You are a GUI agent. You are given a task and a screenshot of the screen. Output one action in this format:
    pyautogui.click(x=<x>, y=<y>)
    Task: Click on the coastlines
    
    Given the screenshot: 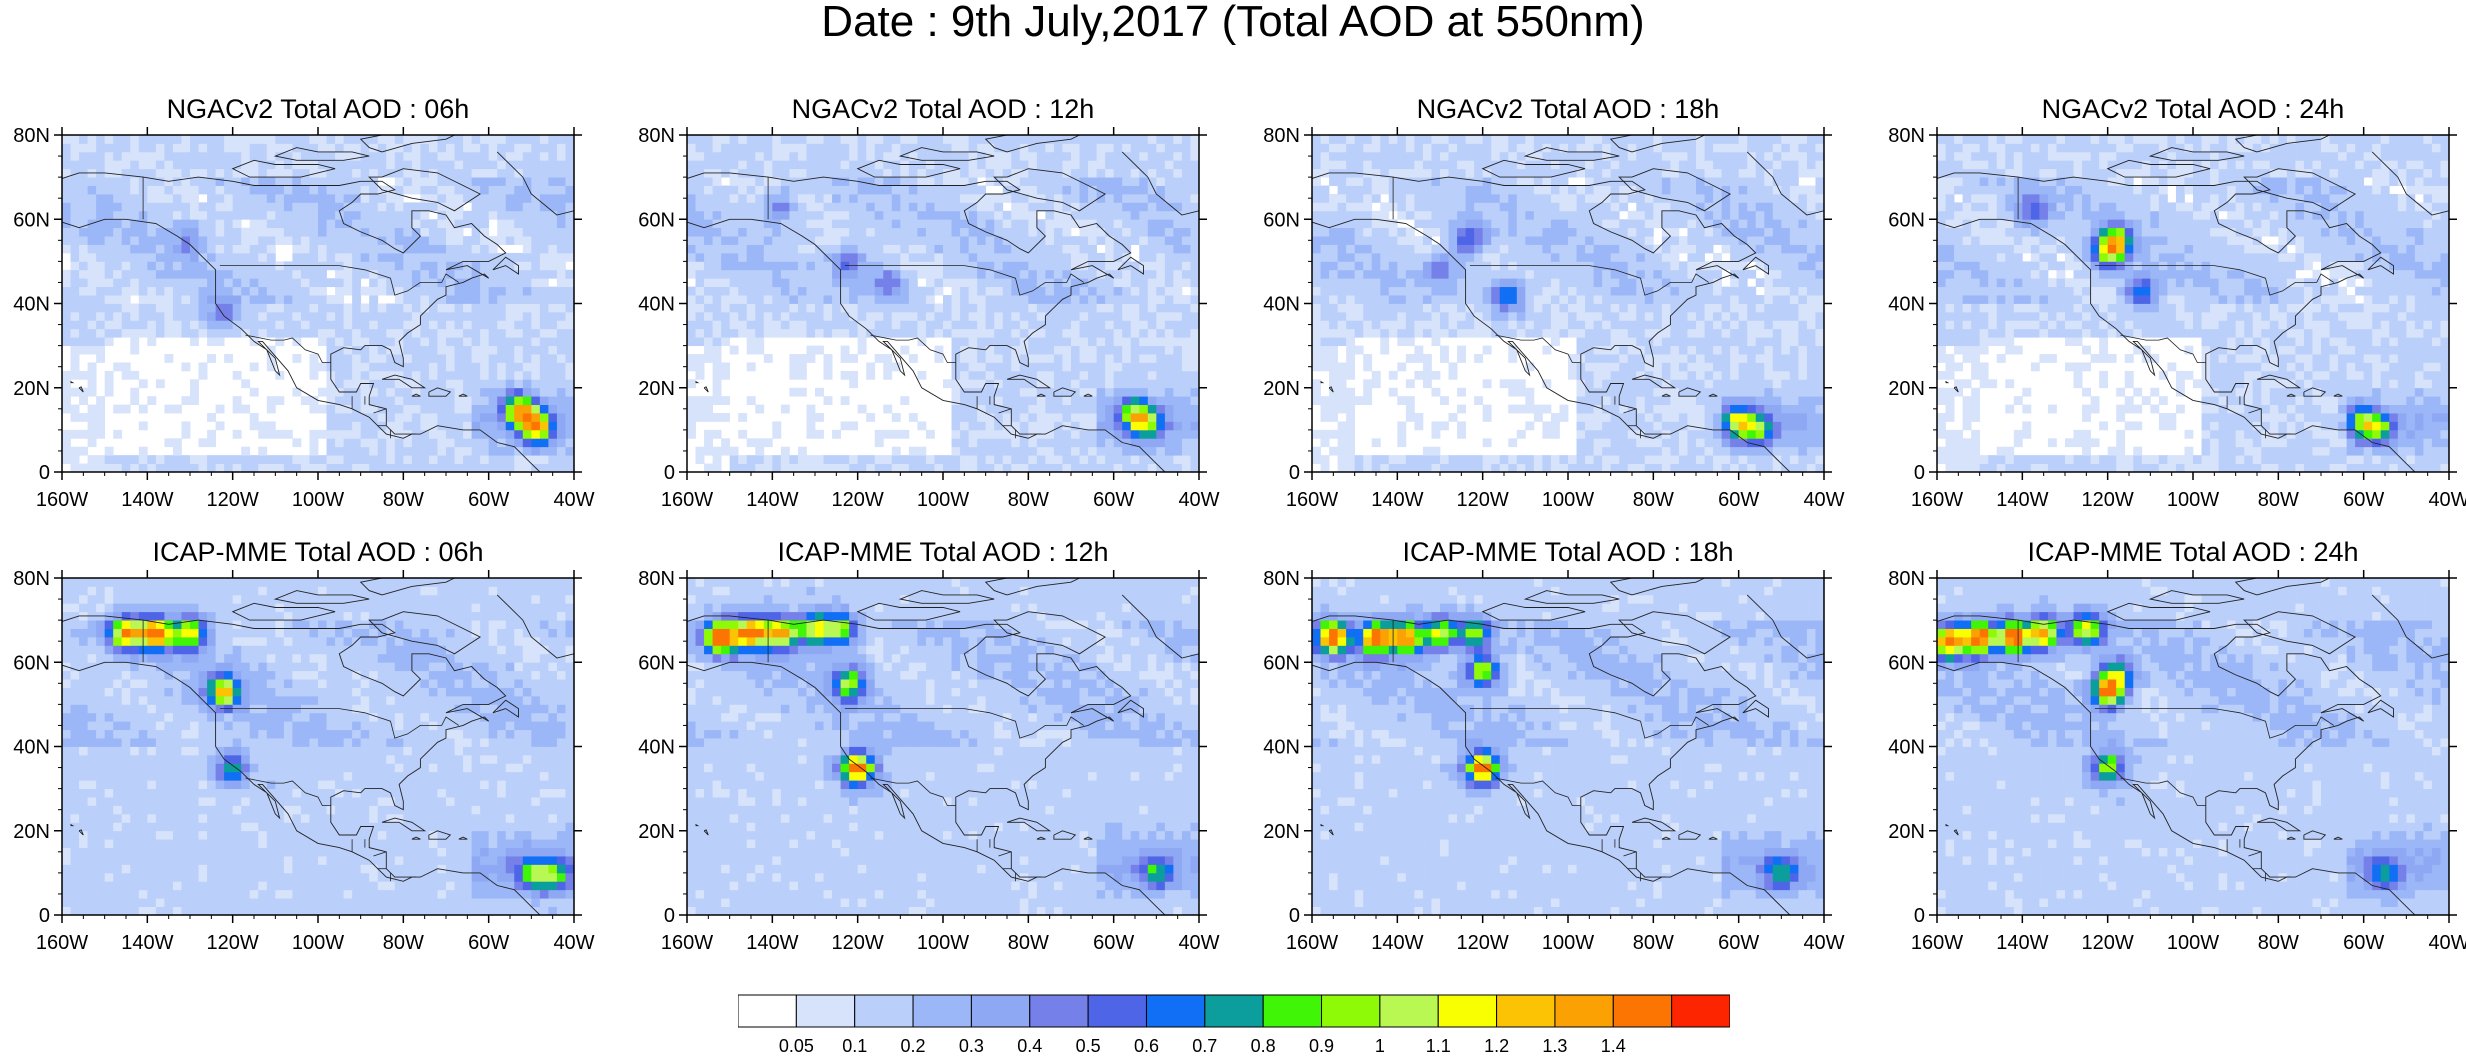 What is the action you would take?
    pyautogui.click(x=318, y=303)
    